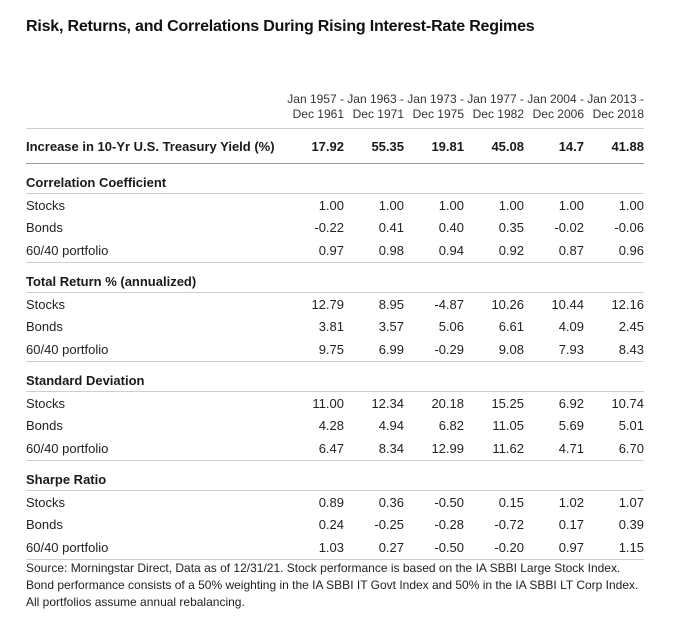 This screenshot has height=634, width=684. I want to click on section-heading-row: Total Return % (annualized), so click(335, 277).